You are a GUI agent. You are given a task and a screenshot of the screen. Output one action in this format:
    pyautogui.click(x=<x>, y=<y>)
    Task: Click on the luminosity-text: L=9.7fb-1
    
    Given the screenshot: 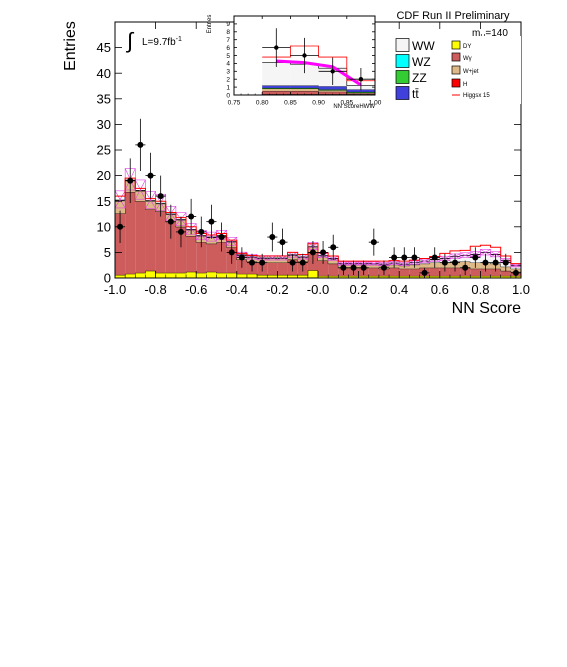 What is the action you would take?
    pyautogui.click(x=162, y=42)
    